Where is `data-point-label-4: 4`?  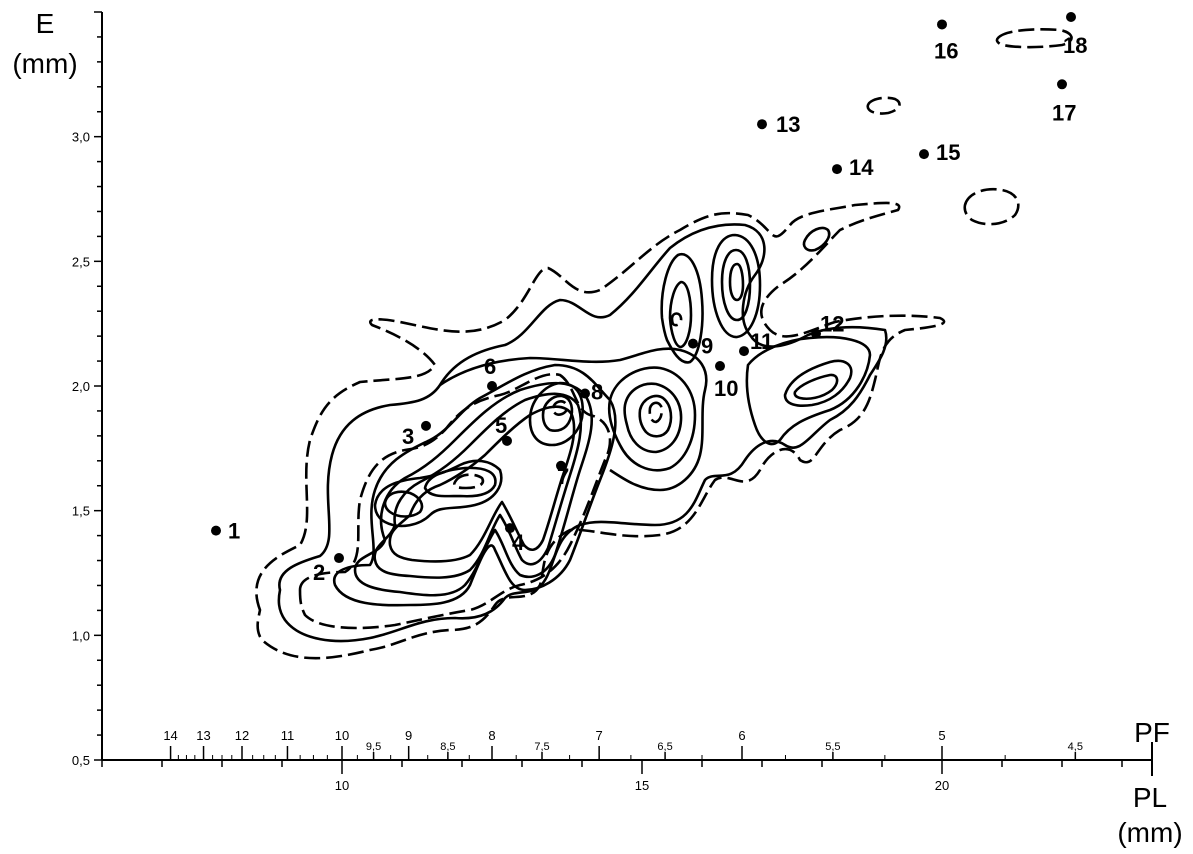 data-point-label-4: 4 is located at coordinates (518, 542).